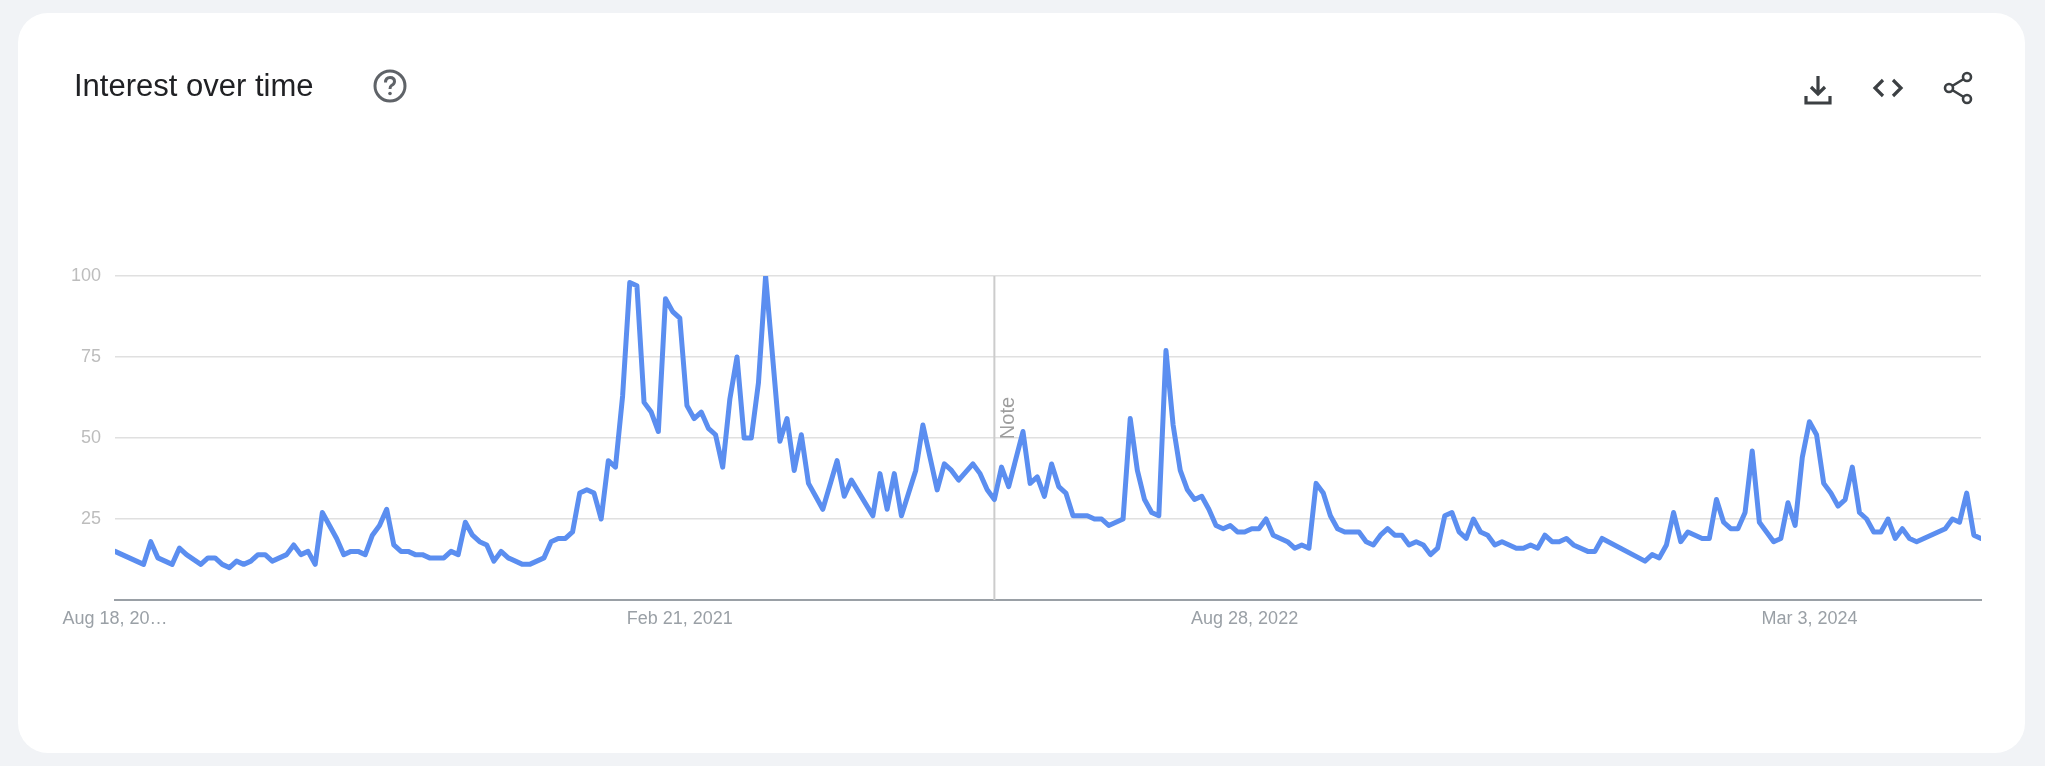 This screenshot has height=766, width=2045. Describe the element at coordinates (1245, 617) in the screenshot. I see `x-tick-label: Aug 28, 2022` at that location.